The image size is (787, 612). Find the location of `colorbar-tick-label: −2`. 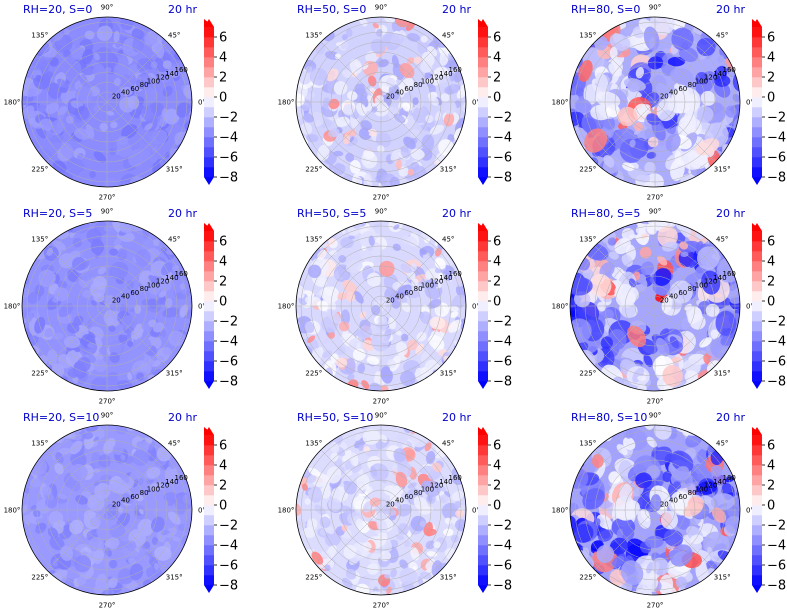

colorbar-tick-label: −2 is located at coordinates (502, 118).